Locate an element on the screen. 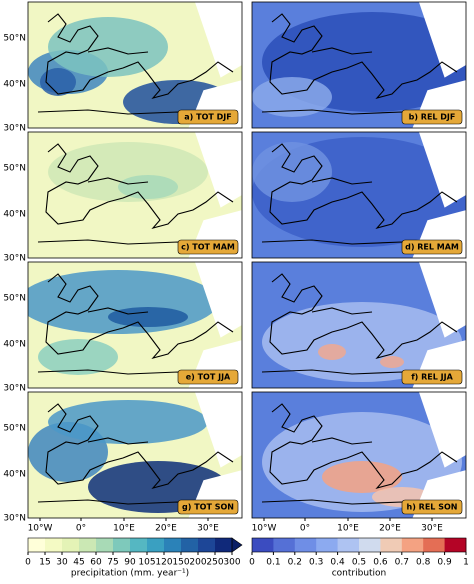  panel-label: g) TOT SON is located at coordinates (208, 507).